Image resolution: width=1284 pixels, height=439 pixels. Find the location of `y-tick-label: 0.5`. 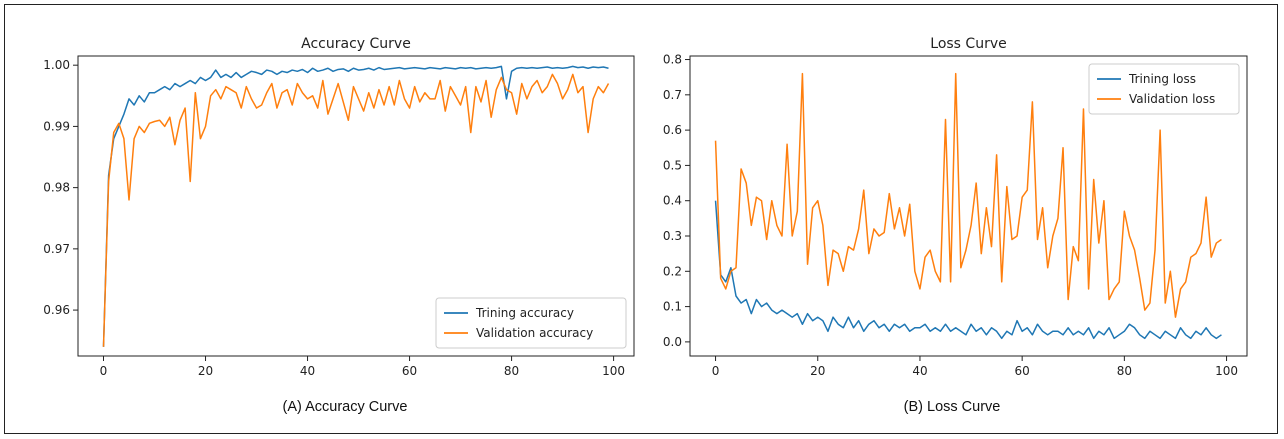

y-tick-label: 0.5 is located at coordinates (672, 165).